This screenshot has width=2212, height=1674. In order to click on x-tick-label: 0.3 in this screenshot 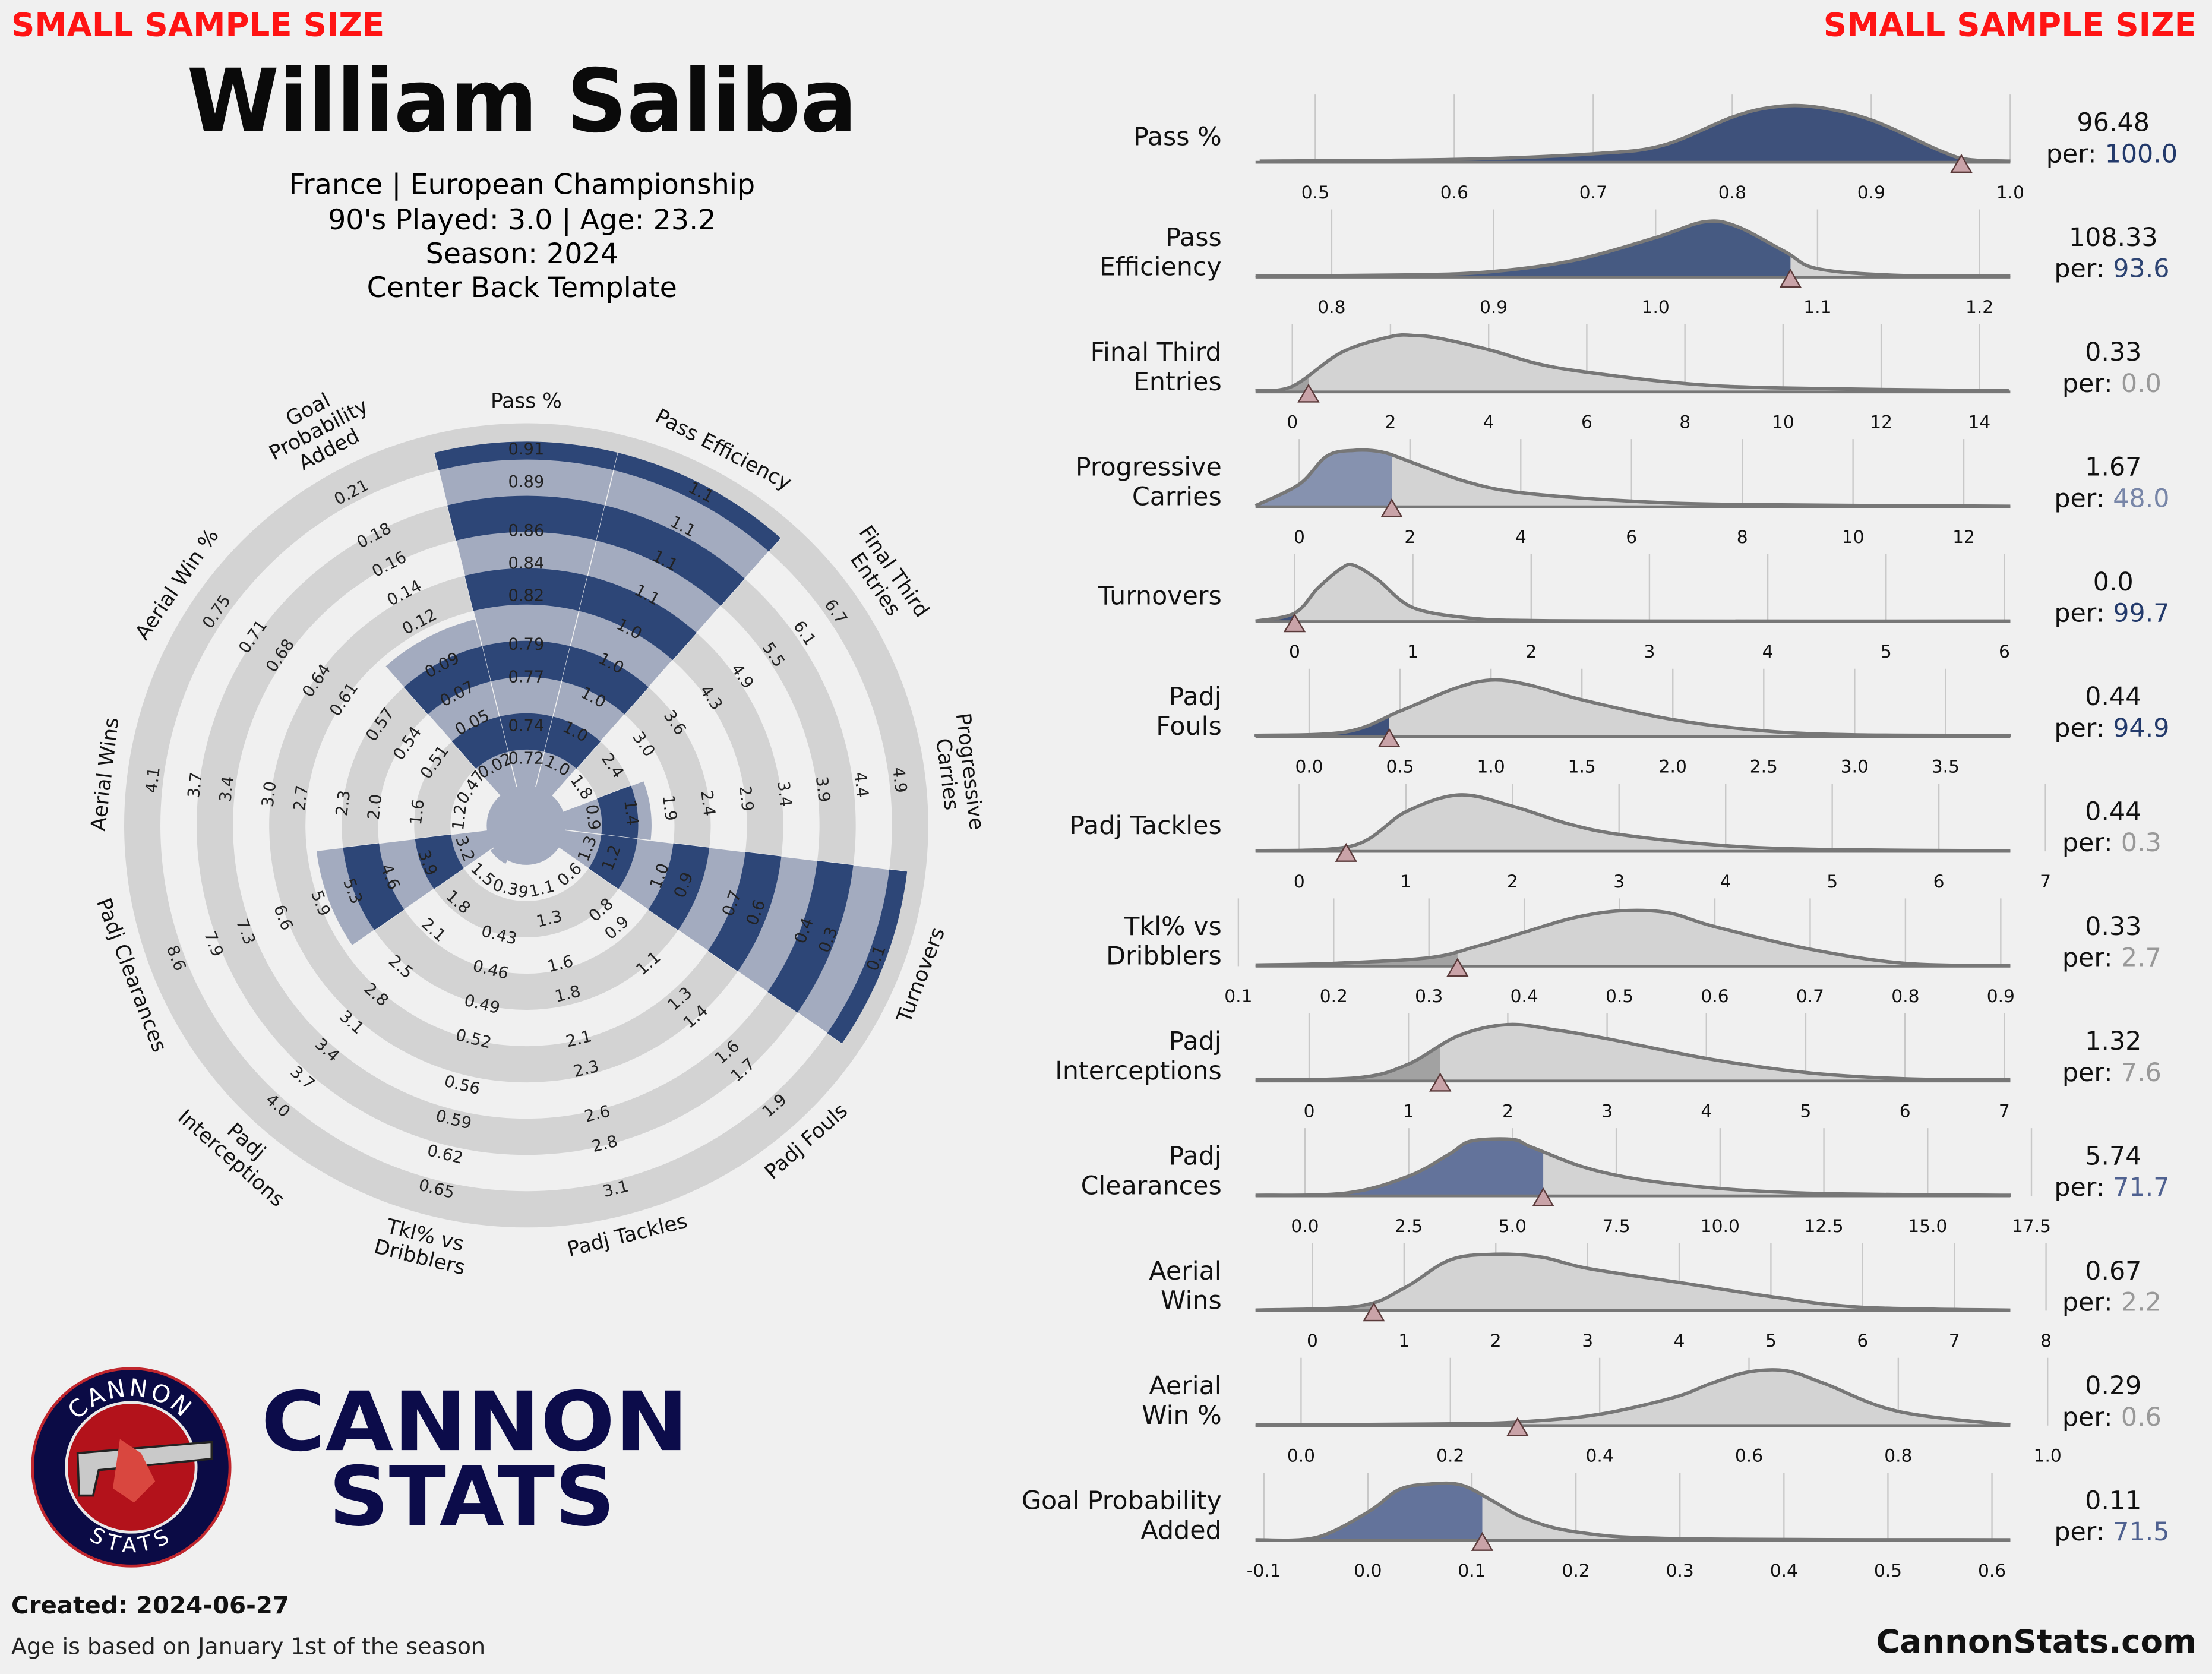, I will do `click(1680, 1571)`.